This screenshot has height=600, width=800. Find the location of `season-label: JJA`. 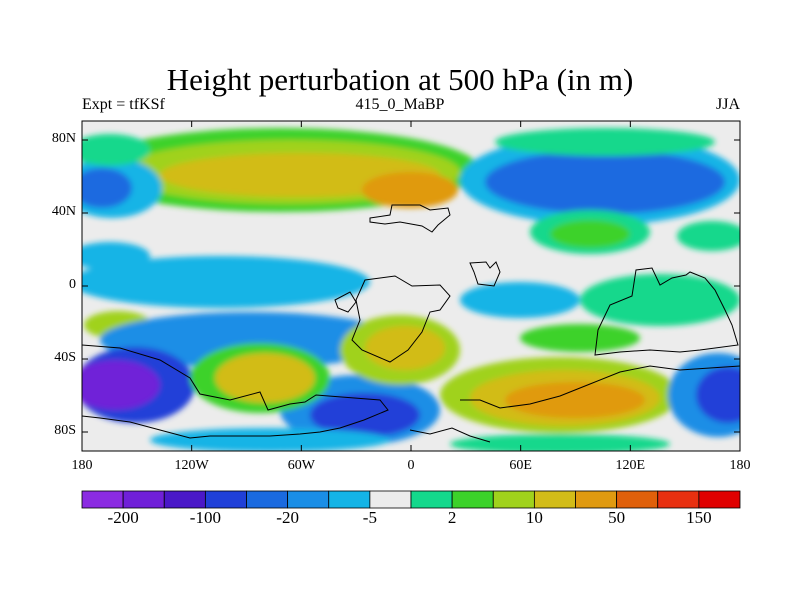

season-label: JJA is located at coordinates (727, 104).